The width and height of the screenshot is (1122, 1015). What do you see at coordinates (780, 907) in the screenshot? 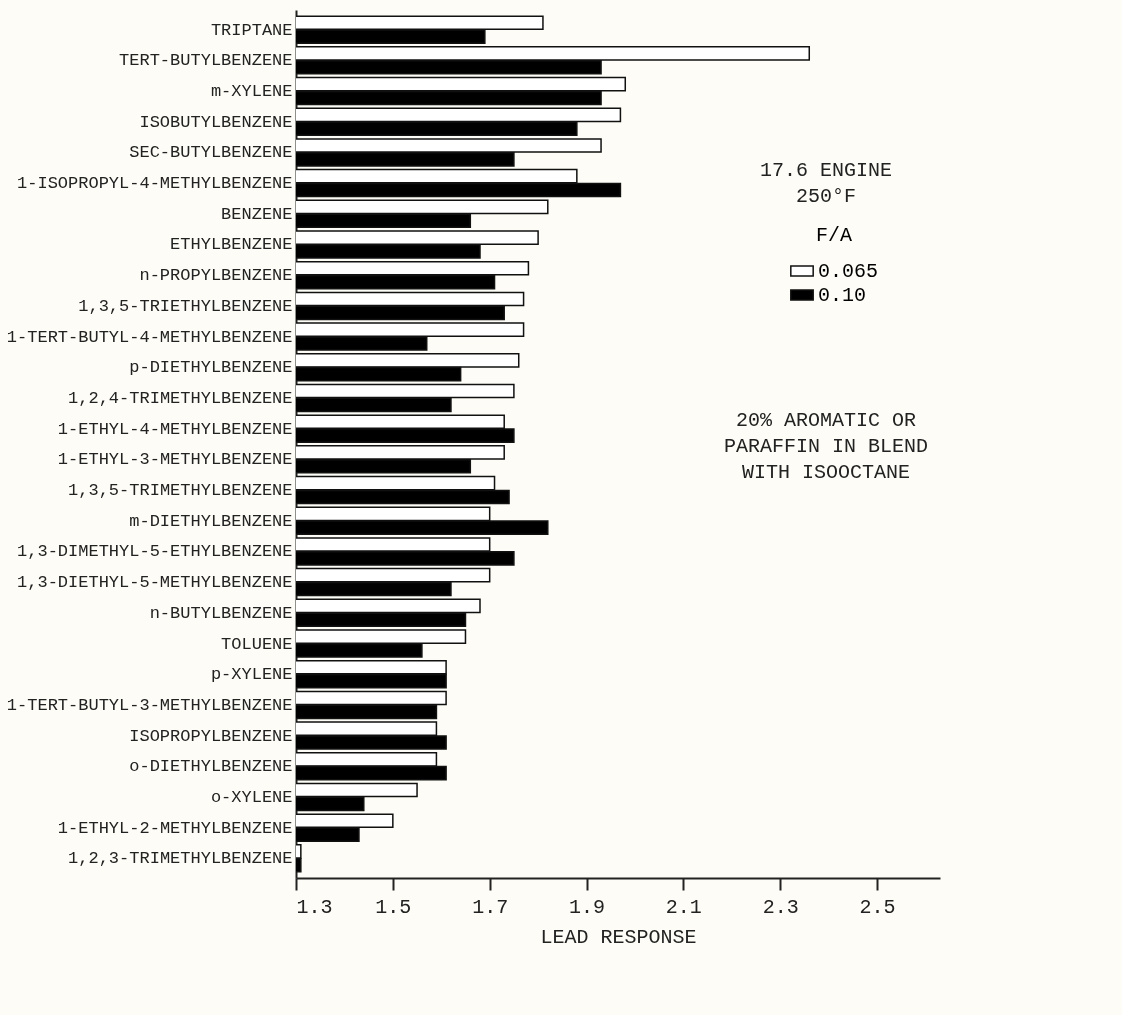
I see `x-tick-label: 2.3` at bounding box center [780, 907].